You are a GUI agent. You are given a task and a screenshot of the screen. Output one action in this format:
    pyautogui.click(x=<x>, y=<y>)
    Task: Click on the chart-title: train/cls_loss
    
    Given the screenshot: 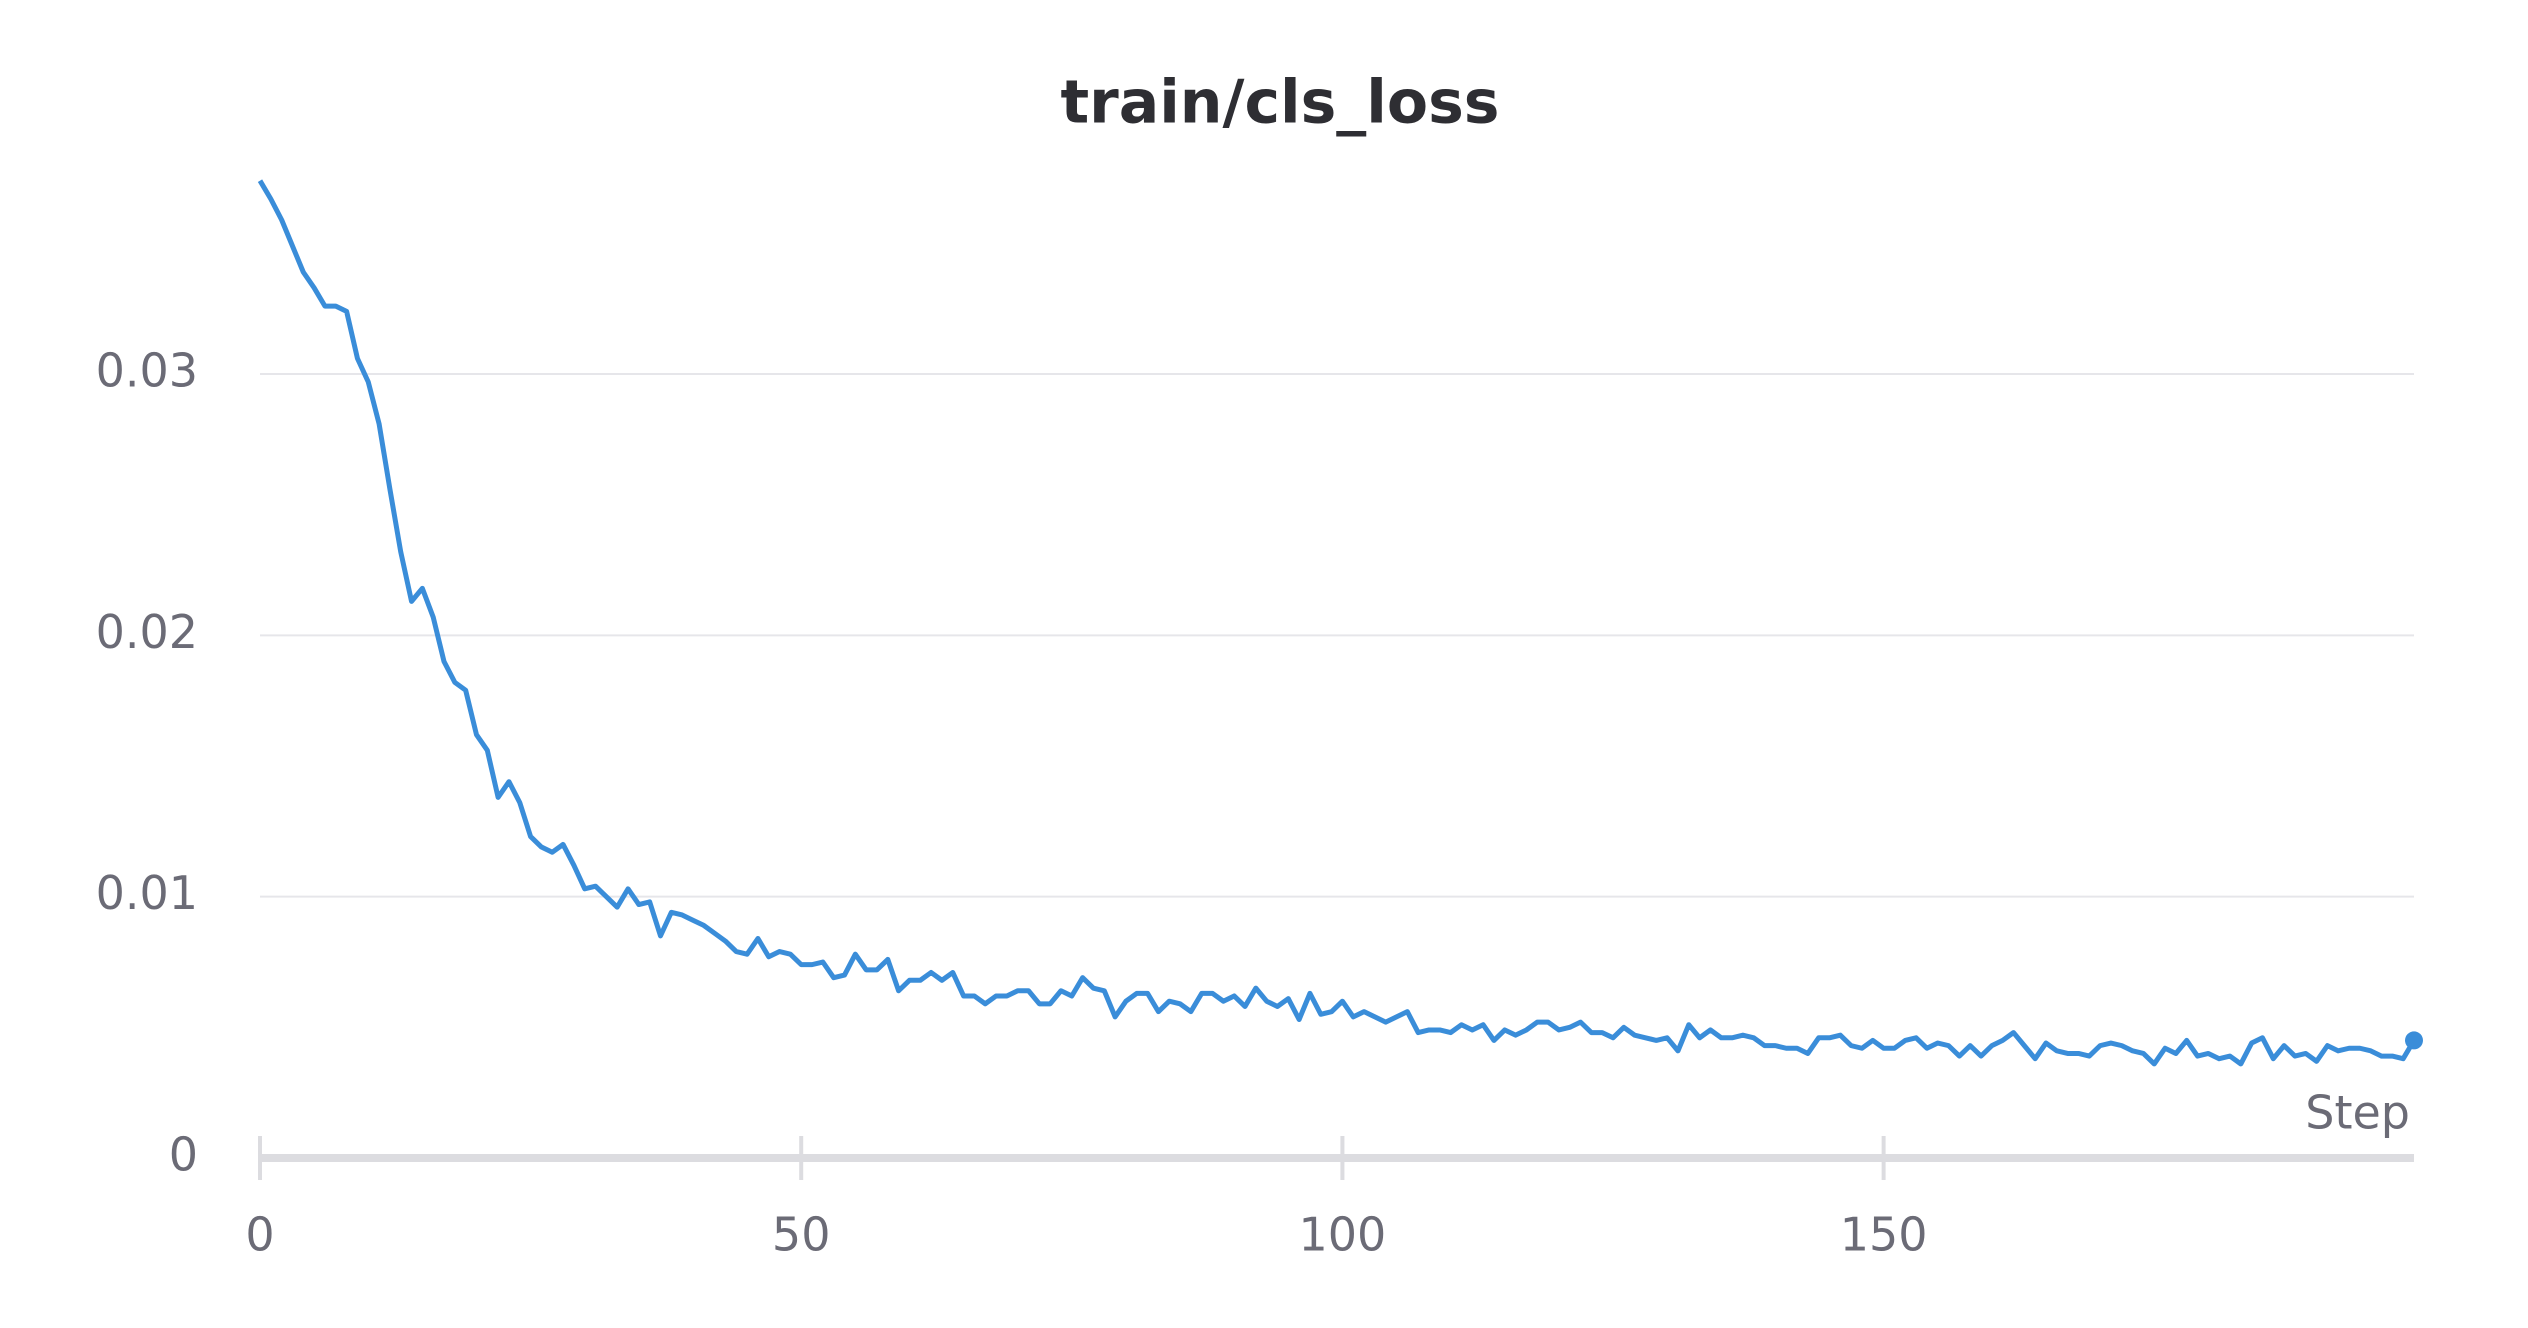 What is the action you would take?
    pyautogui.click(x=1279, y=103)
    